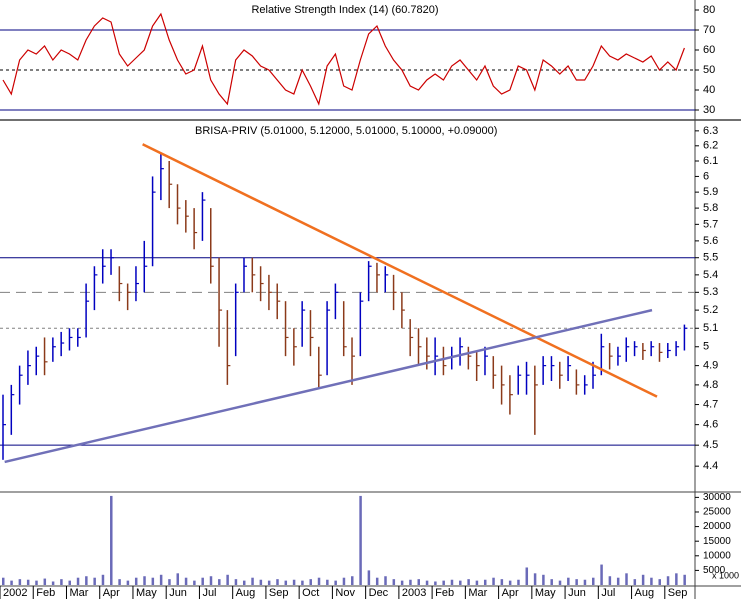 The image size is (741, 599). What do you see at coordinates (709, 110) in the screenshot?
I see `y-tick-label: 30` at bounding box center [709, 110].